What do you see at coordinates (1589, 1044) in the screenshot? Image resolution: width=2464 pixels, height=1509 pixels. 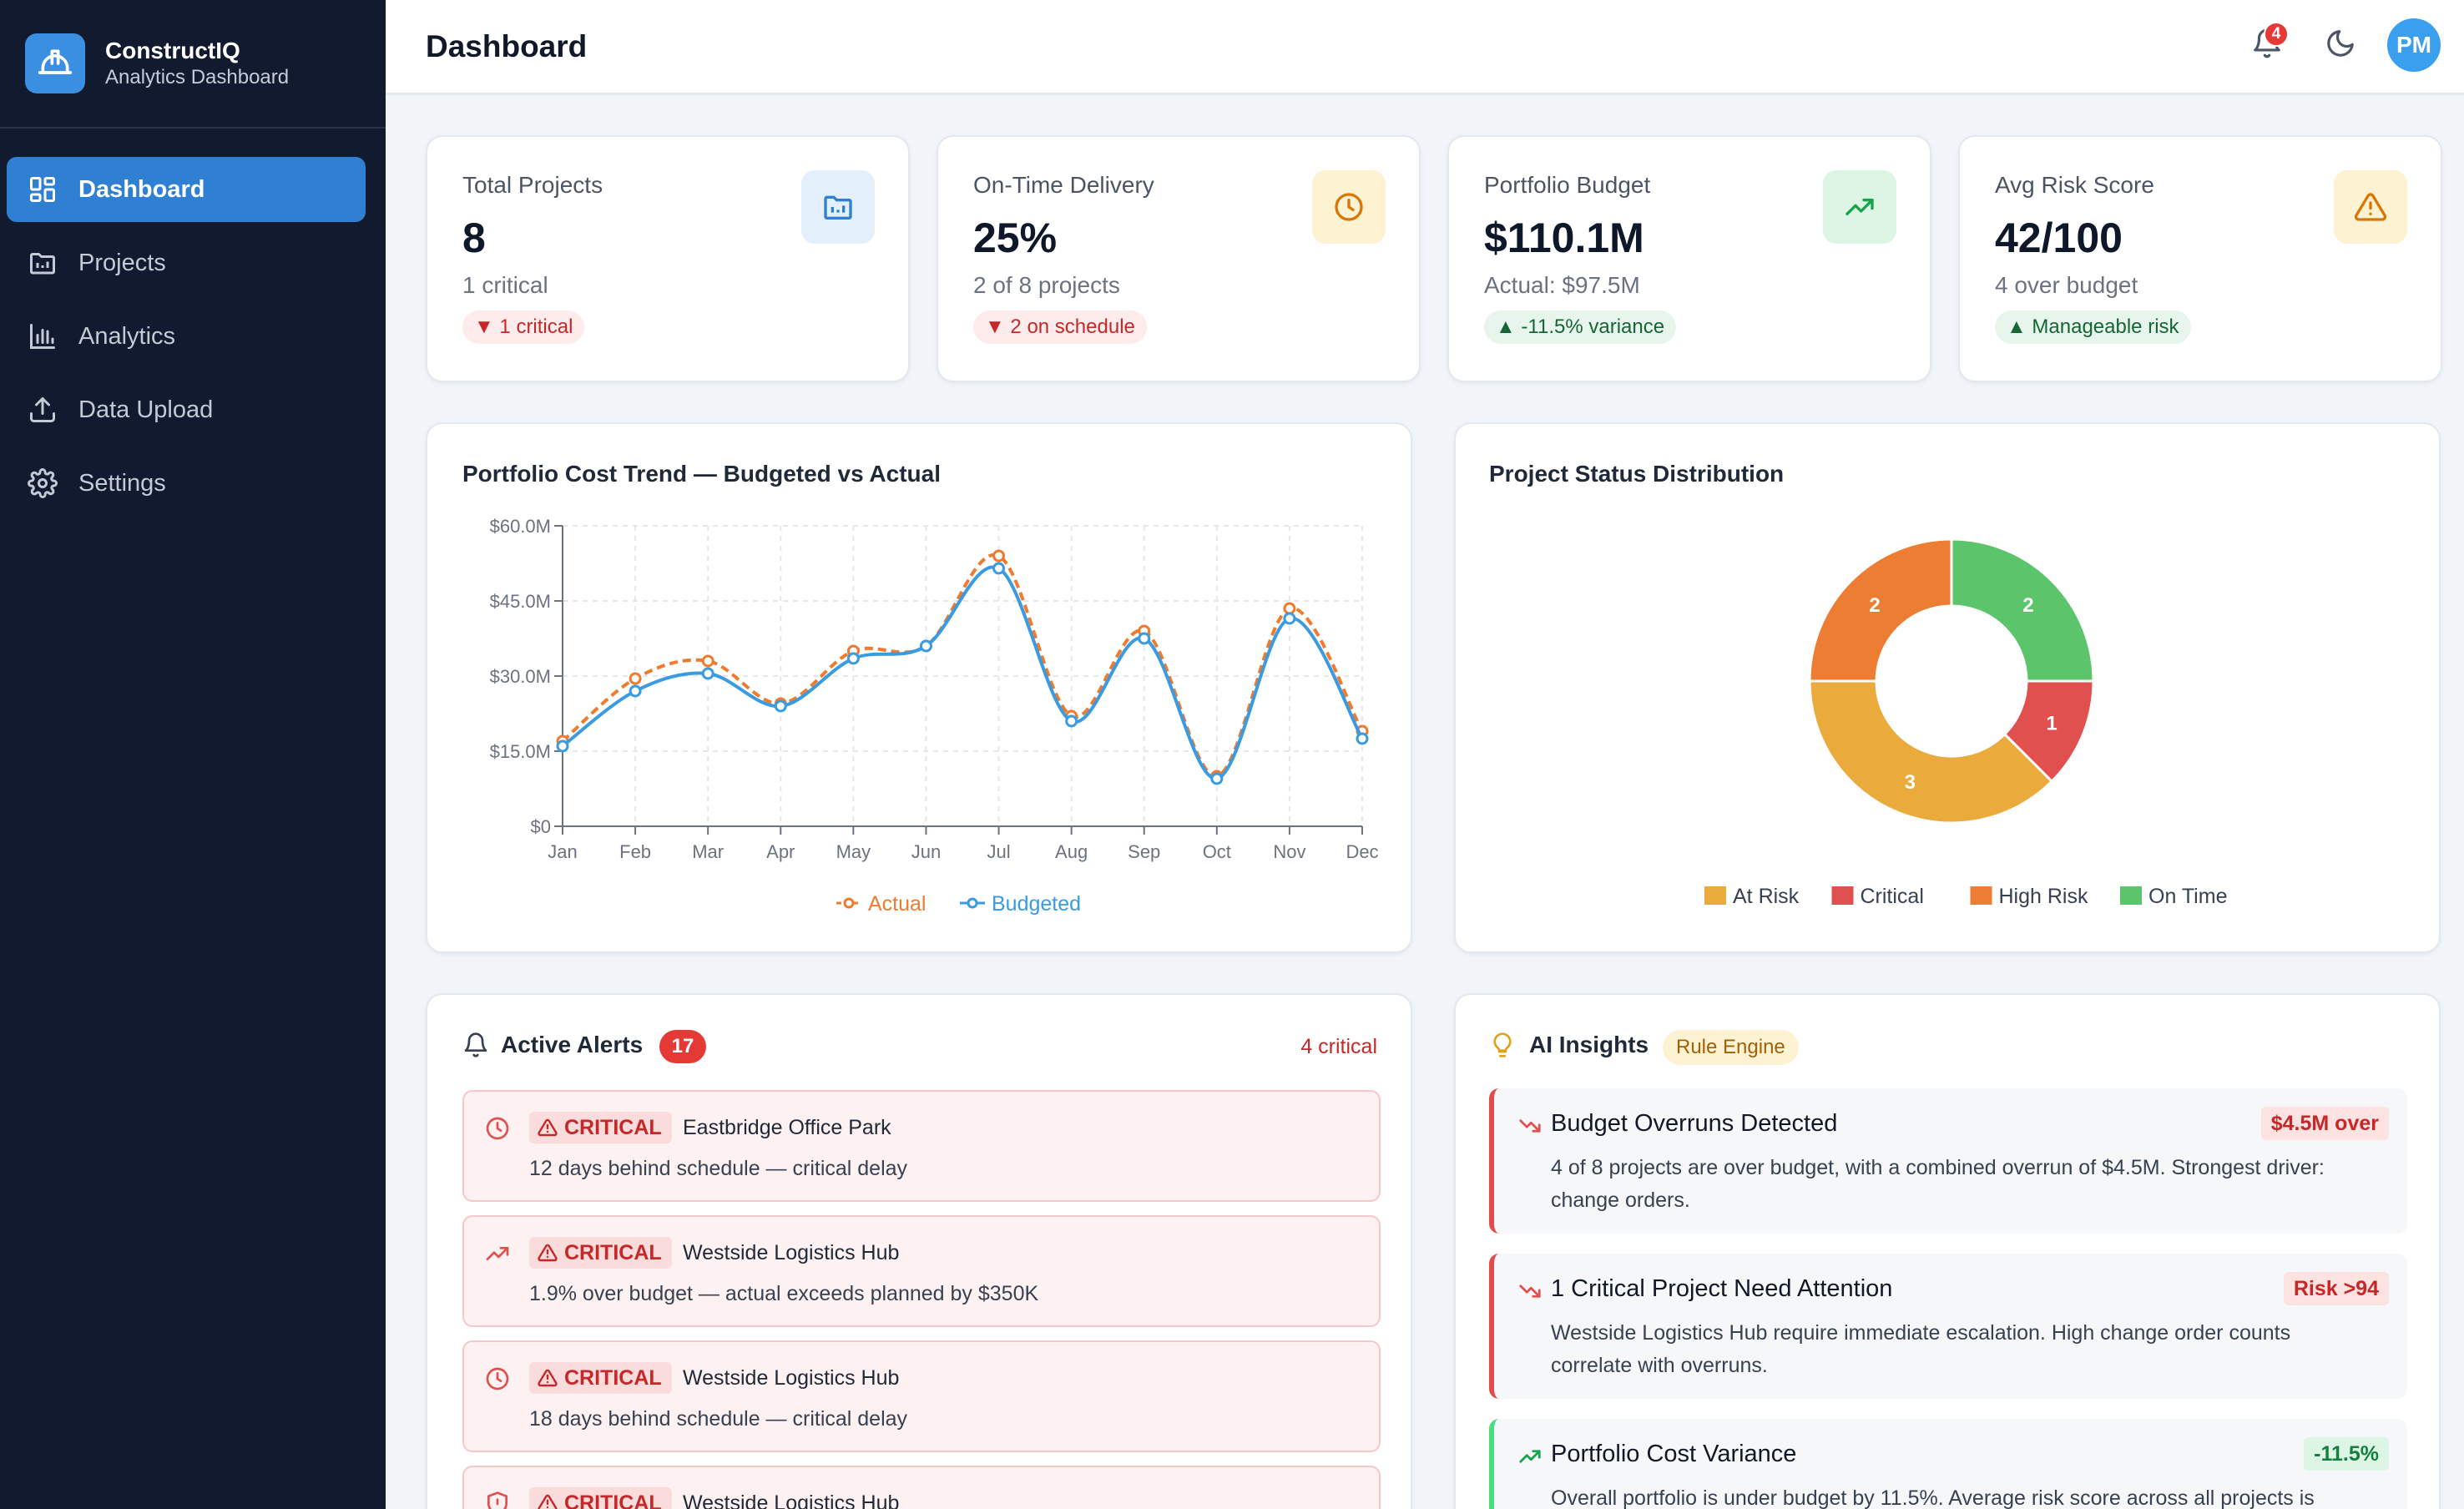 I see `insights-title: AI Insights` at bounding box center [1589, 1044].